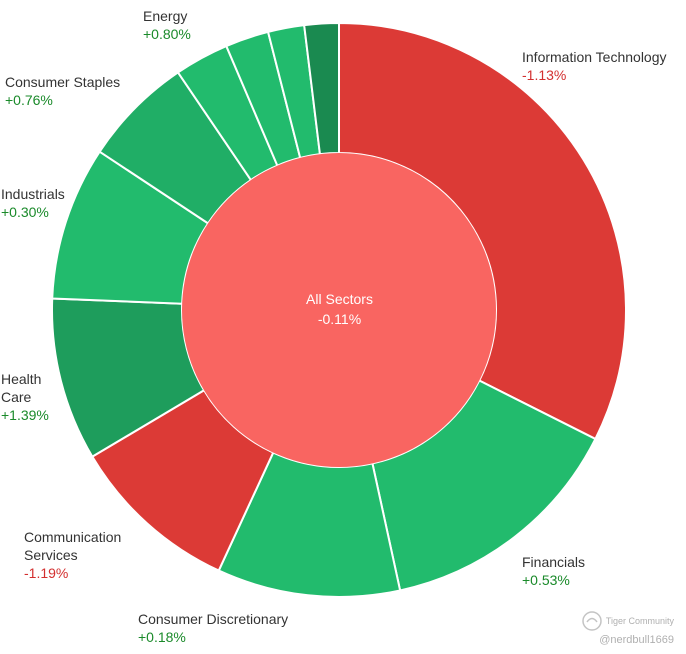 This screenshot has width=686, height=654. What do you see at coordinates (33, 203) in the screenshot?
I see `label-industrials: Industrials +0.30%` at bounding box center [33, 203].